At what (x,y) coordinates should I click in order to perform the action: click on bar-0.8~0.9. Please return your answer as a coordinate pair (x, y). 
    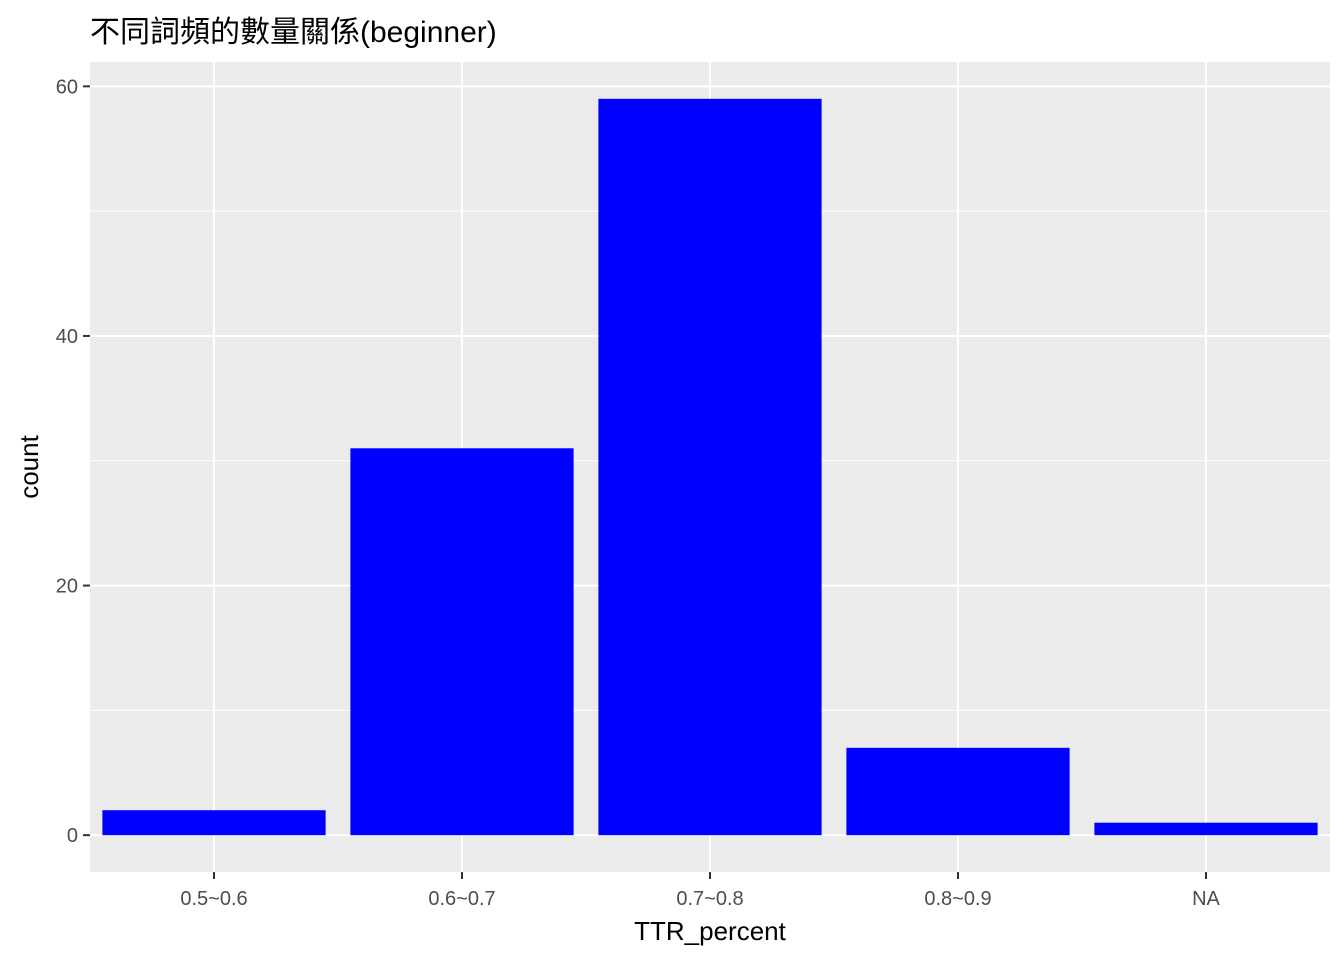
    Looking at the image, I should click on (958, 791).